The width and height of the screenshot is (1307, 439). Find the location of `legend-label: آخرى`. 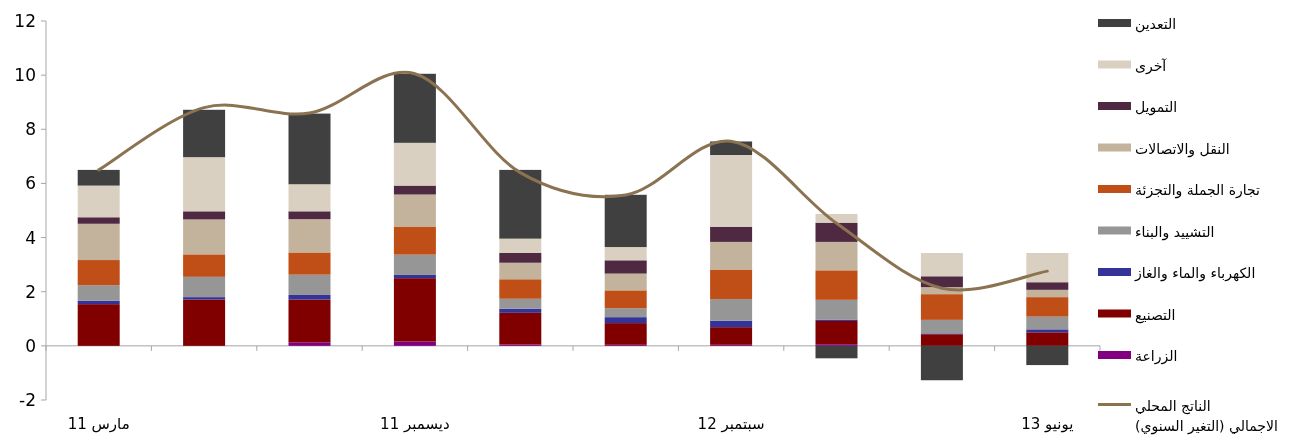

legend-label: آخرى is located at coordinates (1151, 66).